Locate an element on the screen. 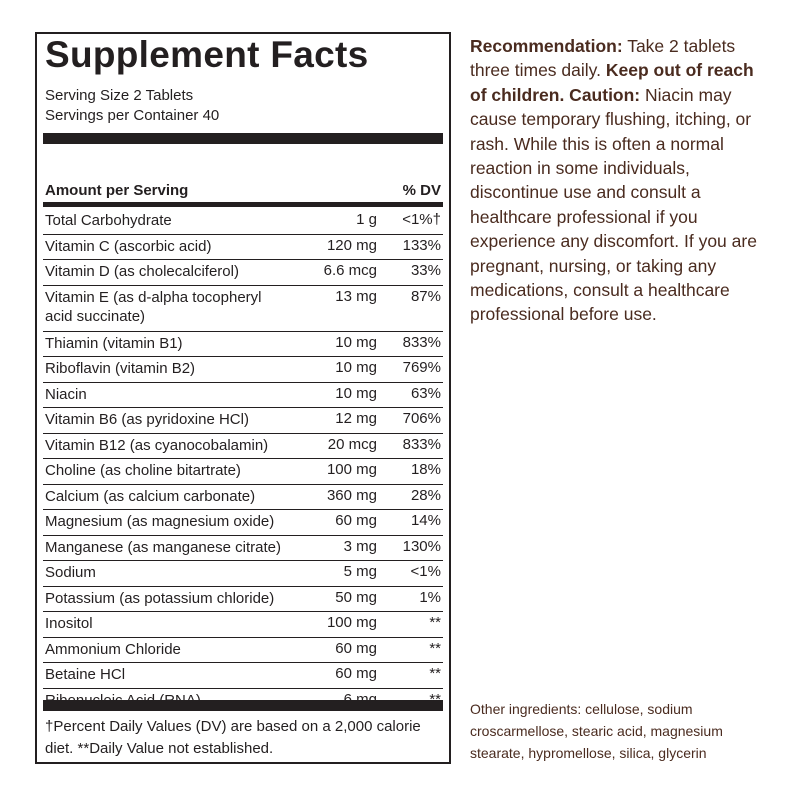 Image resolution: width=800 pixels, height=800 pixels. nutrient-row: Calcium (as calcium carbonate) 360 mg 28% is located at coordinates (243, 497).